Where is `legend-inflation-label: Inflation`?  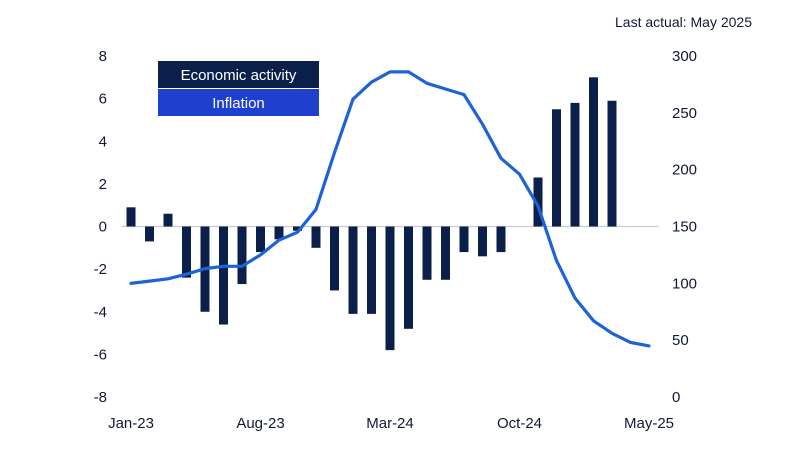 legend-inflation-label: Inflation is located at coordinates (238, 103).